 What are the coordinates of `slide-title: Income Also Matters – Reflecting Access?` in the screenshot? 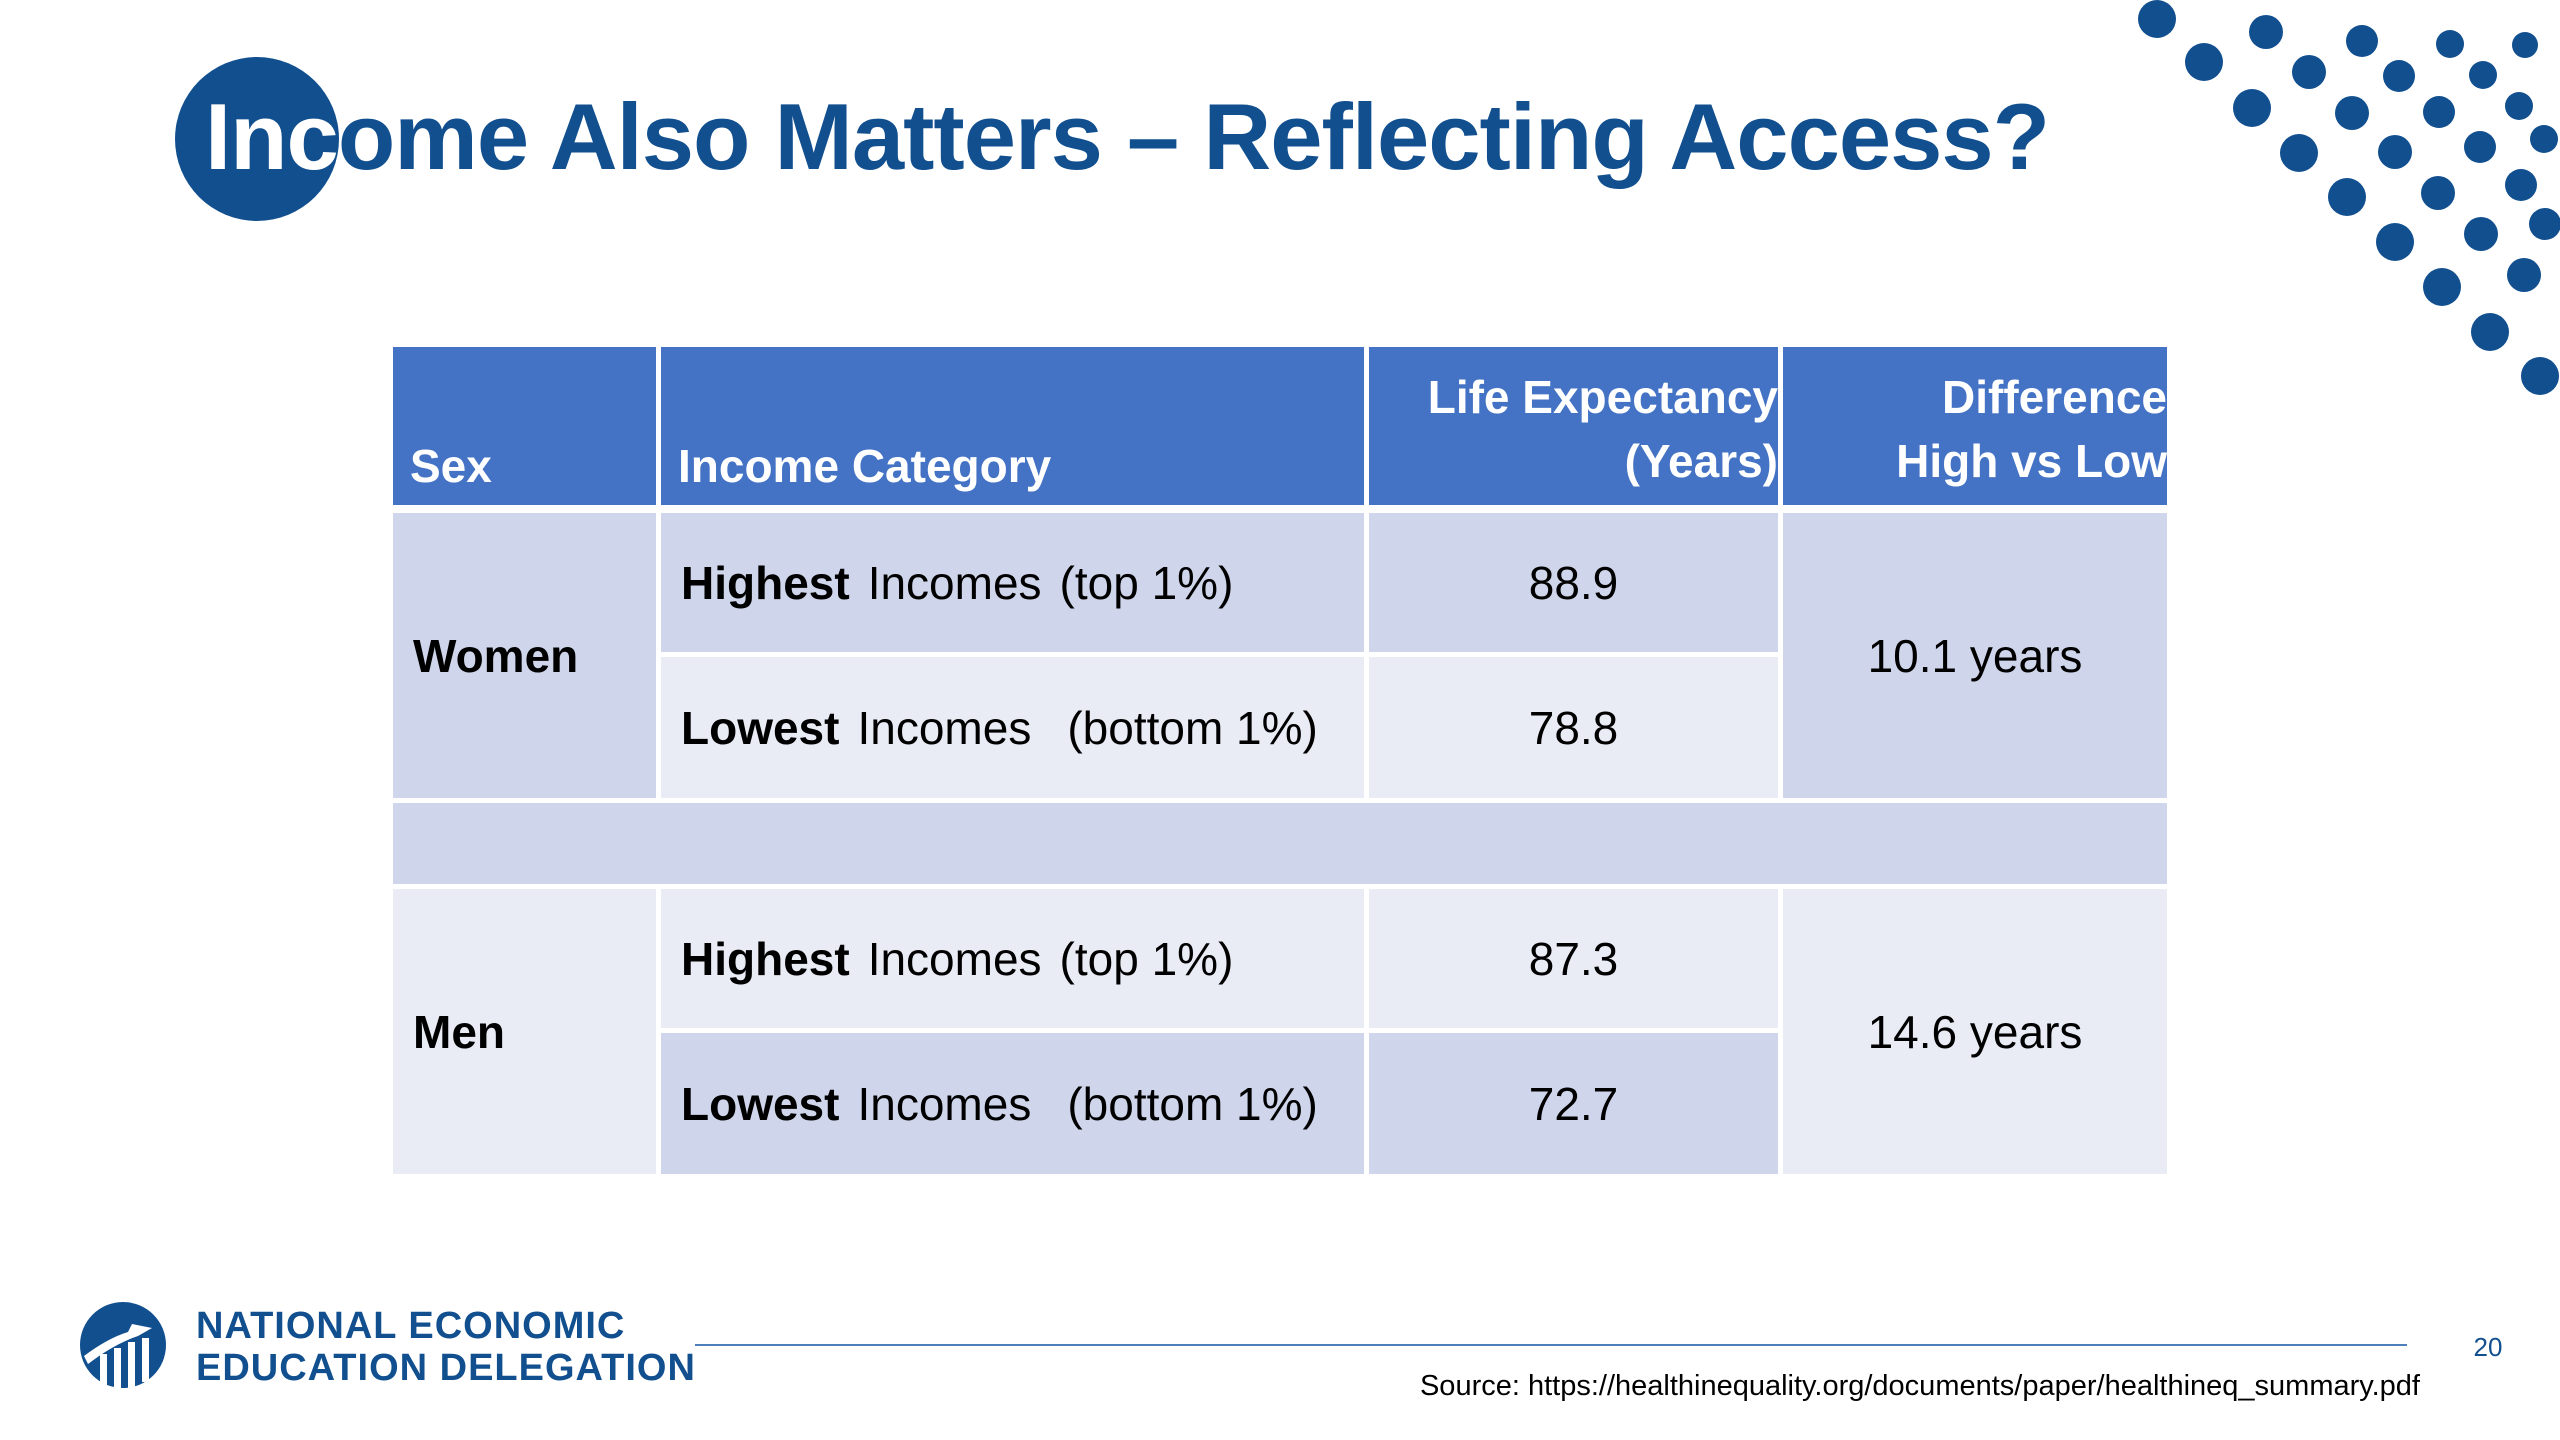 It's located at (1127, 137).